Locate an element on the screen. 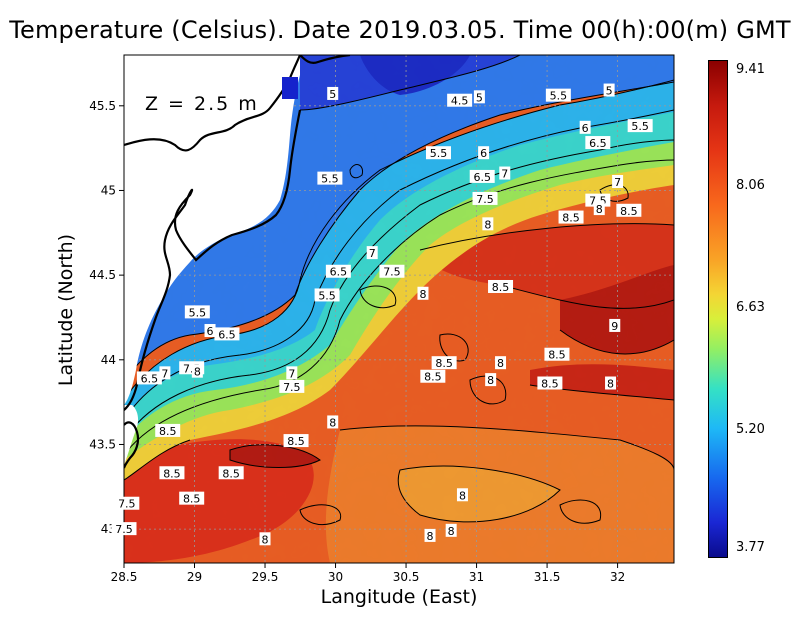 The width and height of the screenshot is (800, 618). depth-label: Z = 2.5 m is located at coordinates (202, 104).